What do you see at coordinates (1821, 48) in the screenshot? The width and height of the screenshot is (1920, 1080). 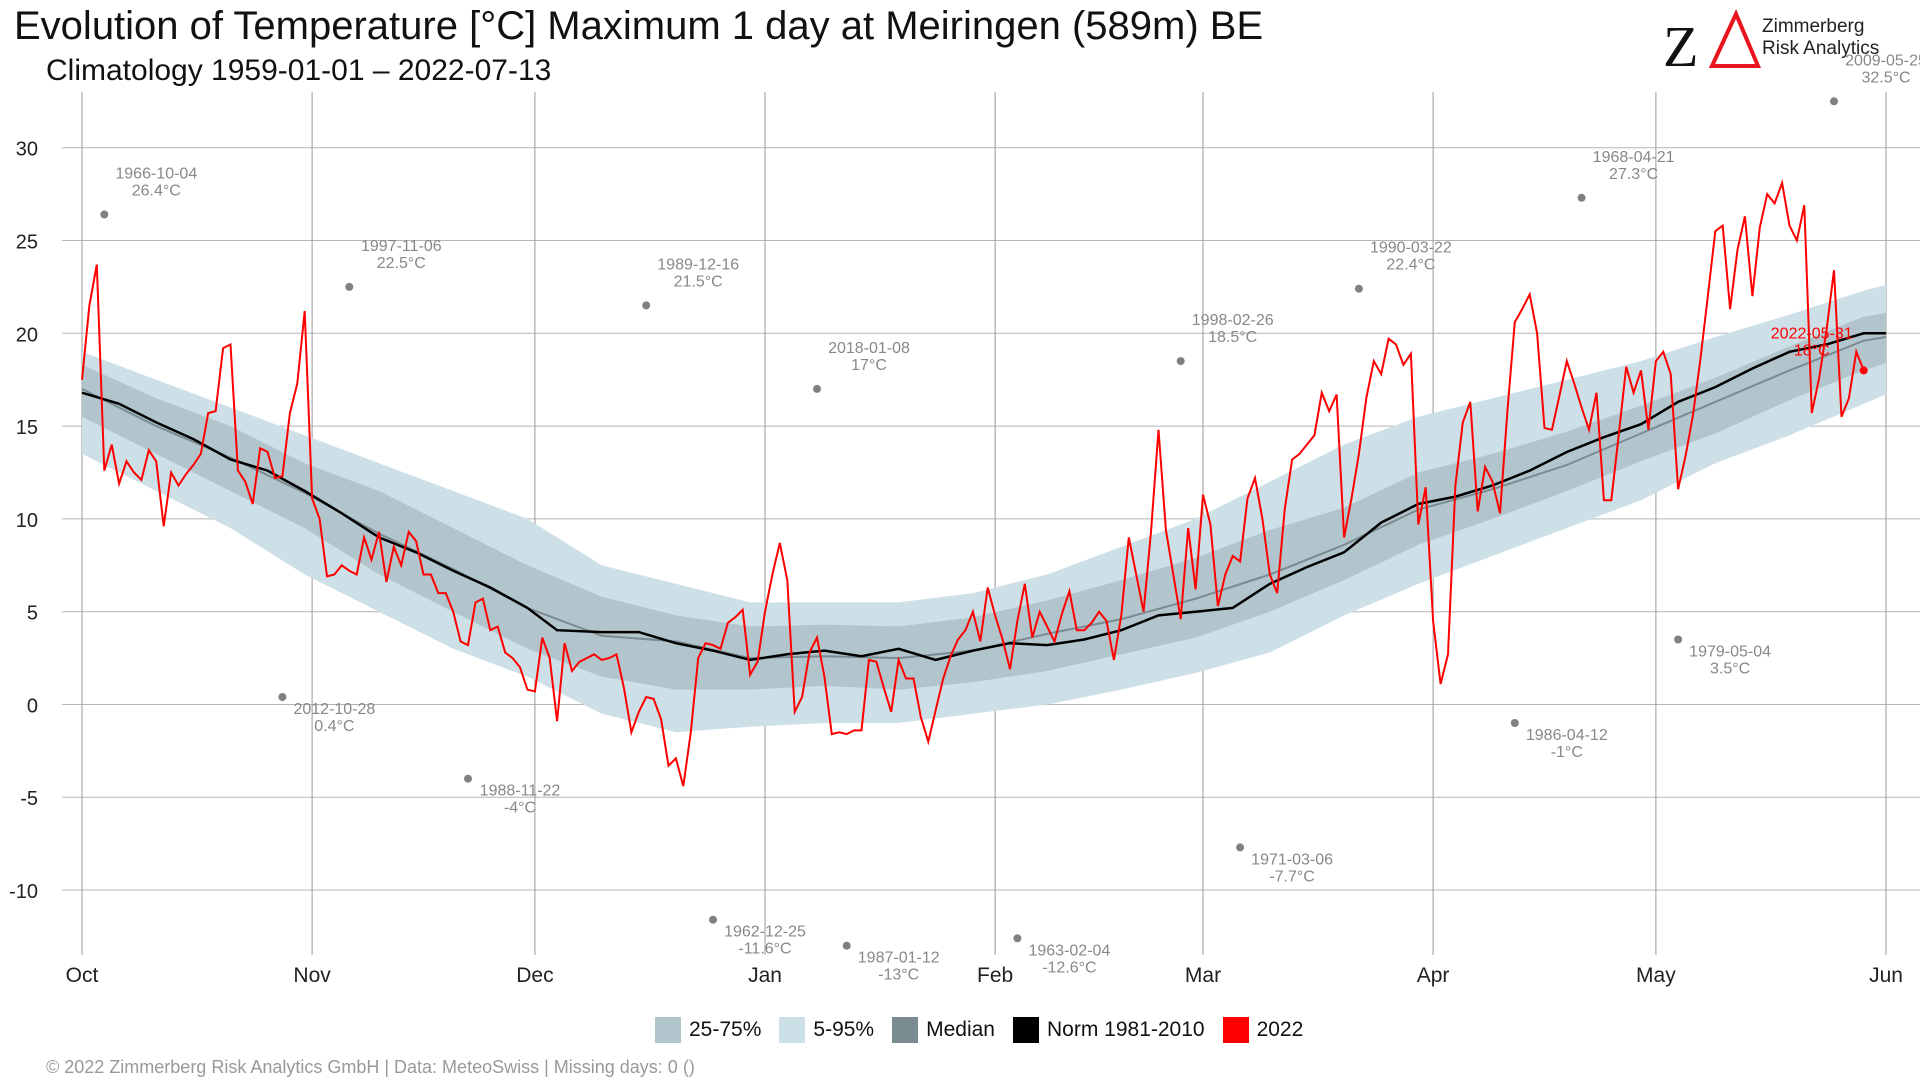 I see `logo-line2: Risk Analytics` at bounding box center [1821, 48].